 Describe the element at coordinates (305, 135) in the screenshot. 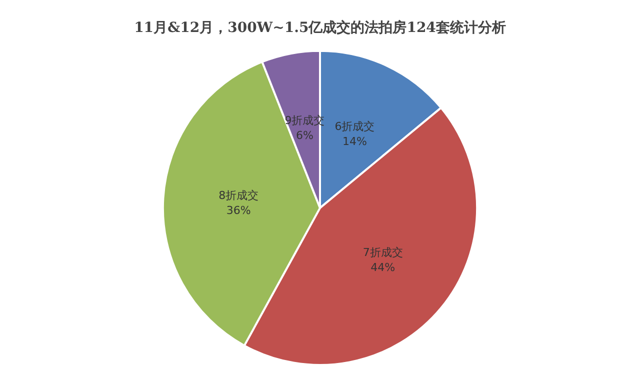

I see `data-label: 6%` at that location.